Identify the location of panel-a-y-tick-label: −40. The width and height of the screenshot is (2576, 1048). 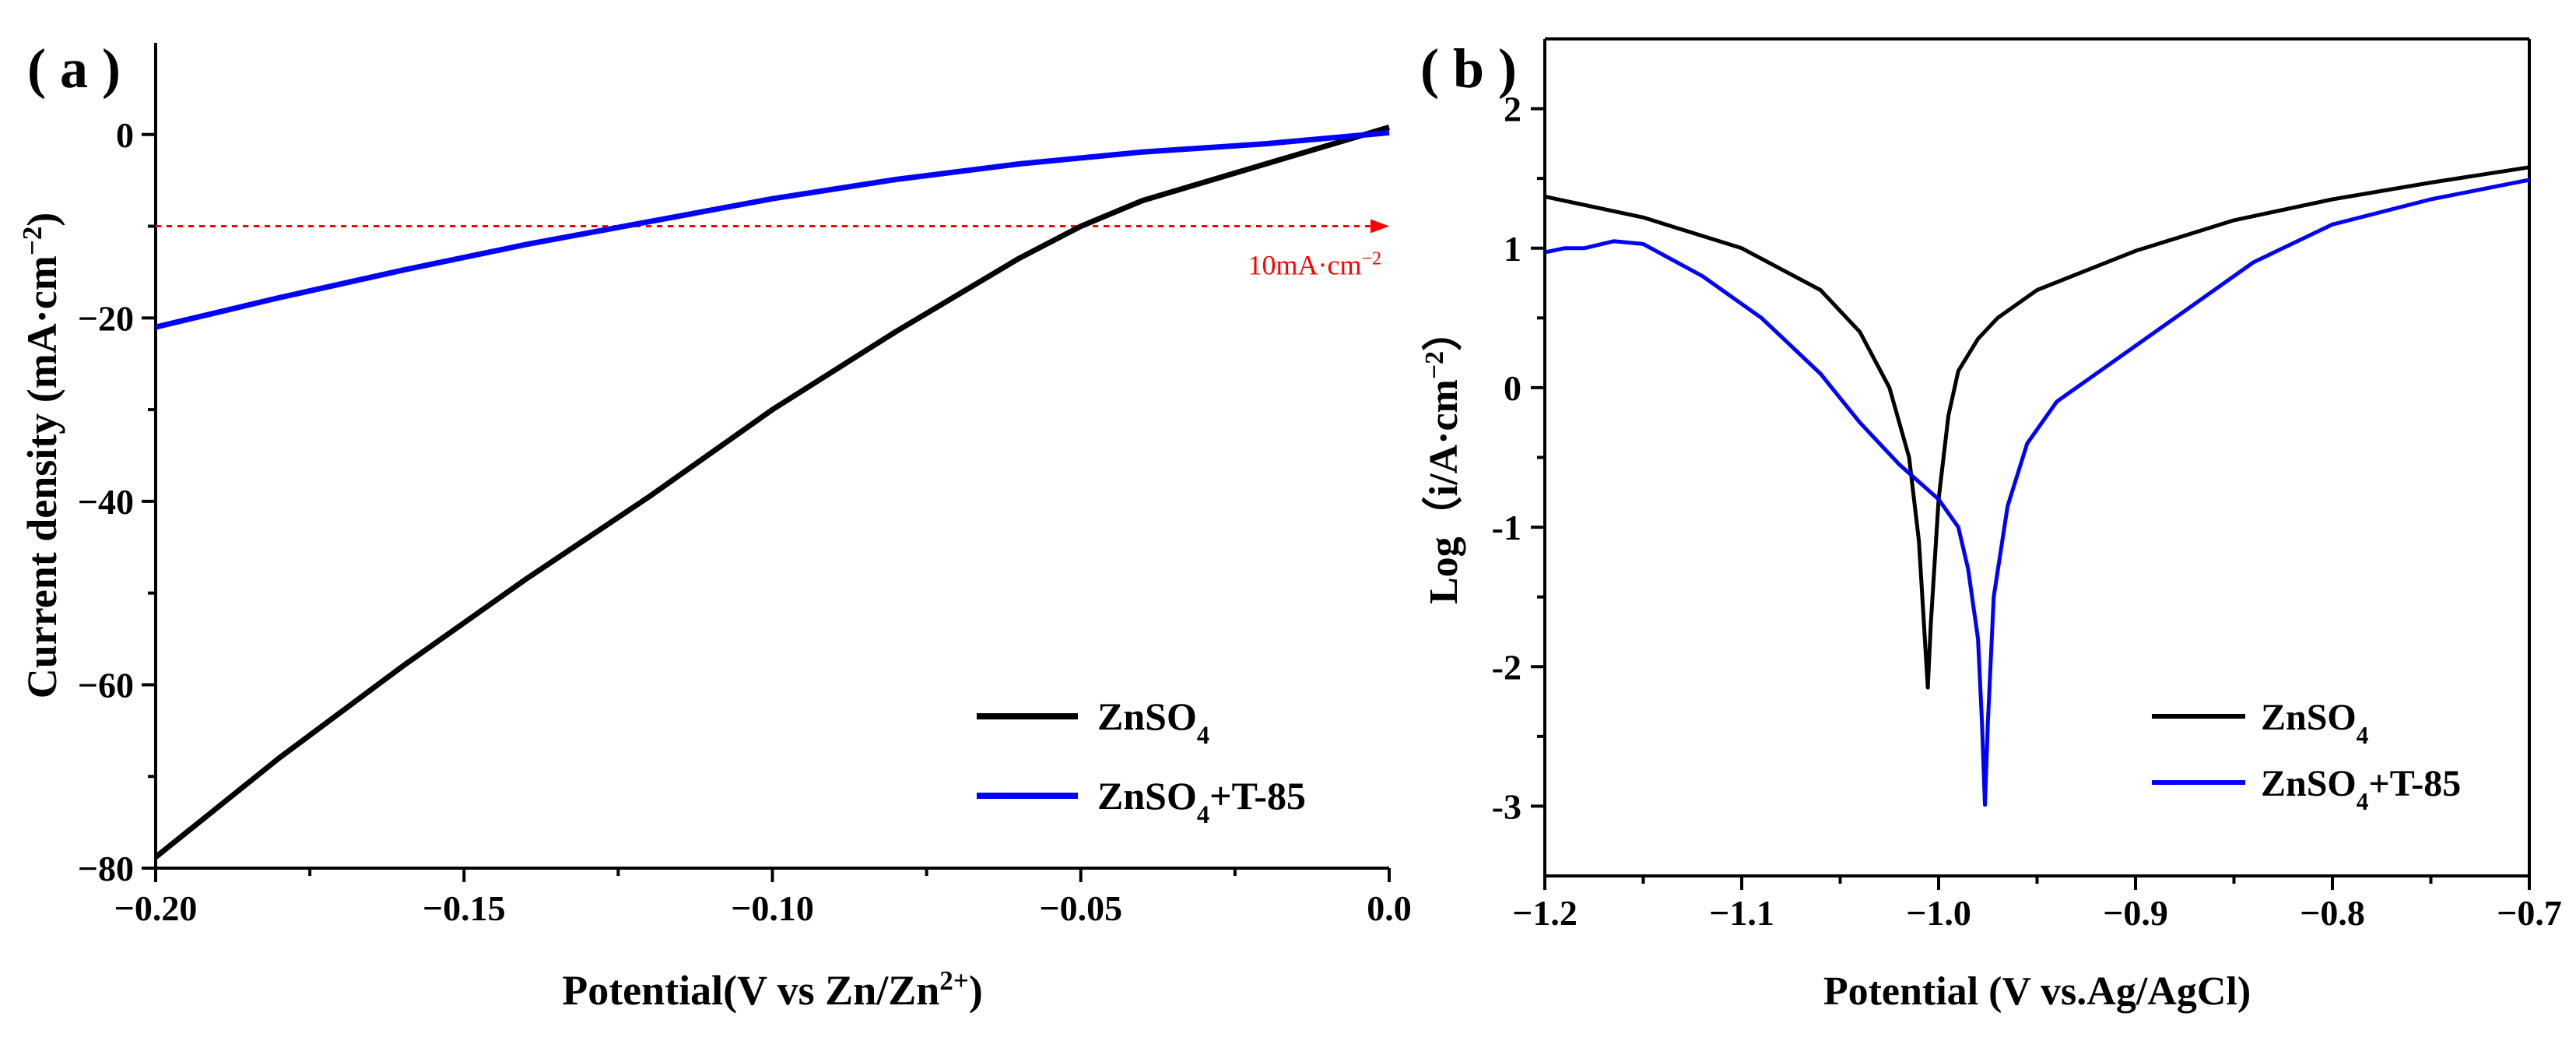
(106, 502).